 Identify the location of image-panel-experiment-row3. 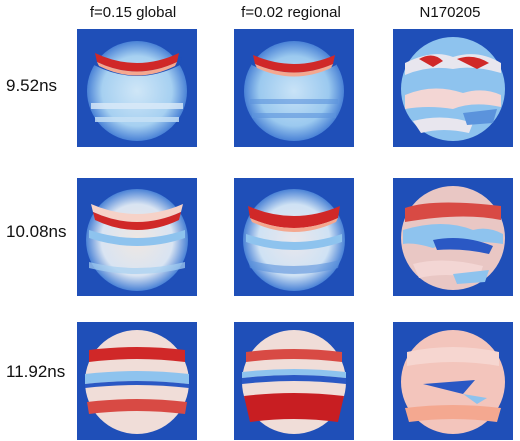
(453, 381).